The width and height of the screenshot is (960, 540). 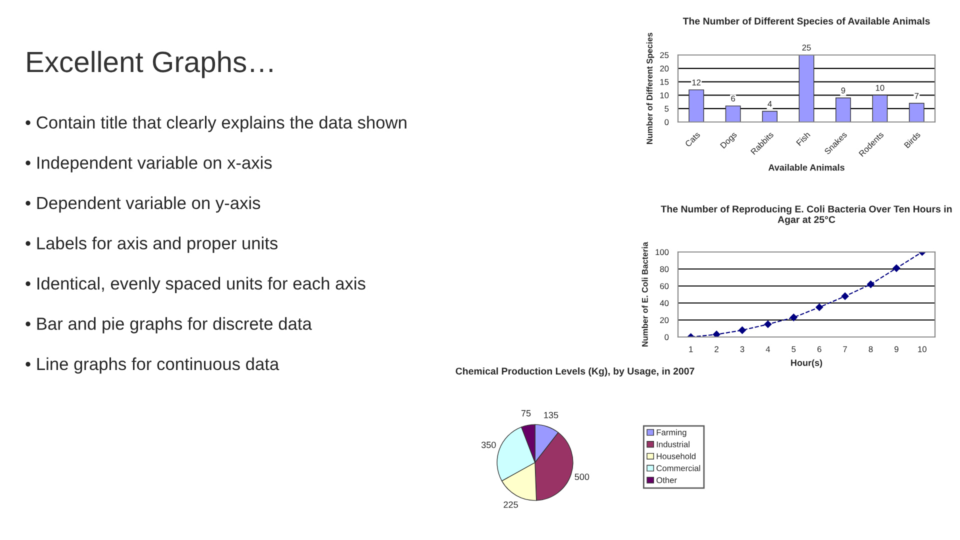 What do you see at coordinates (664, 95) in the screenshot?
I see `y-tick-label: 10` at bounding box center [664, 95].